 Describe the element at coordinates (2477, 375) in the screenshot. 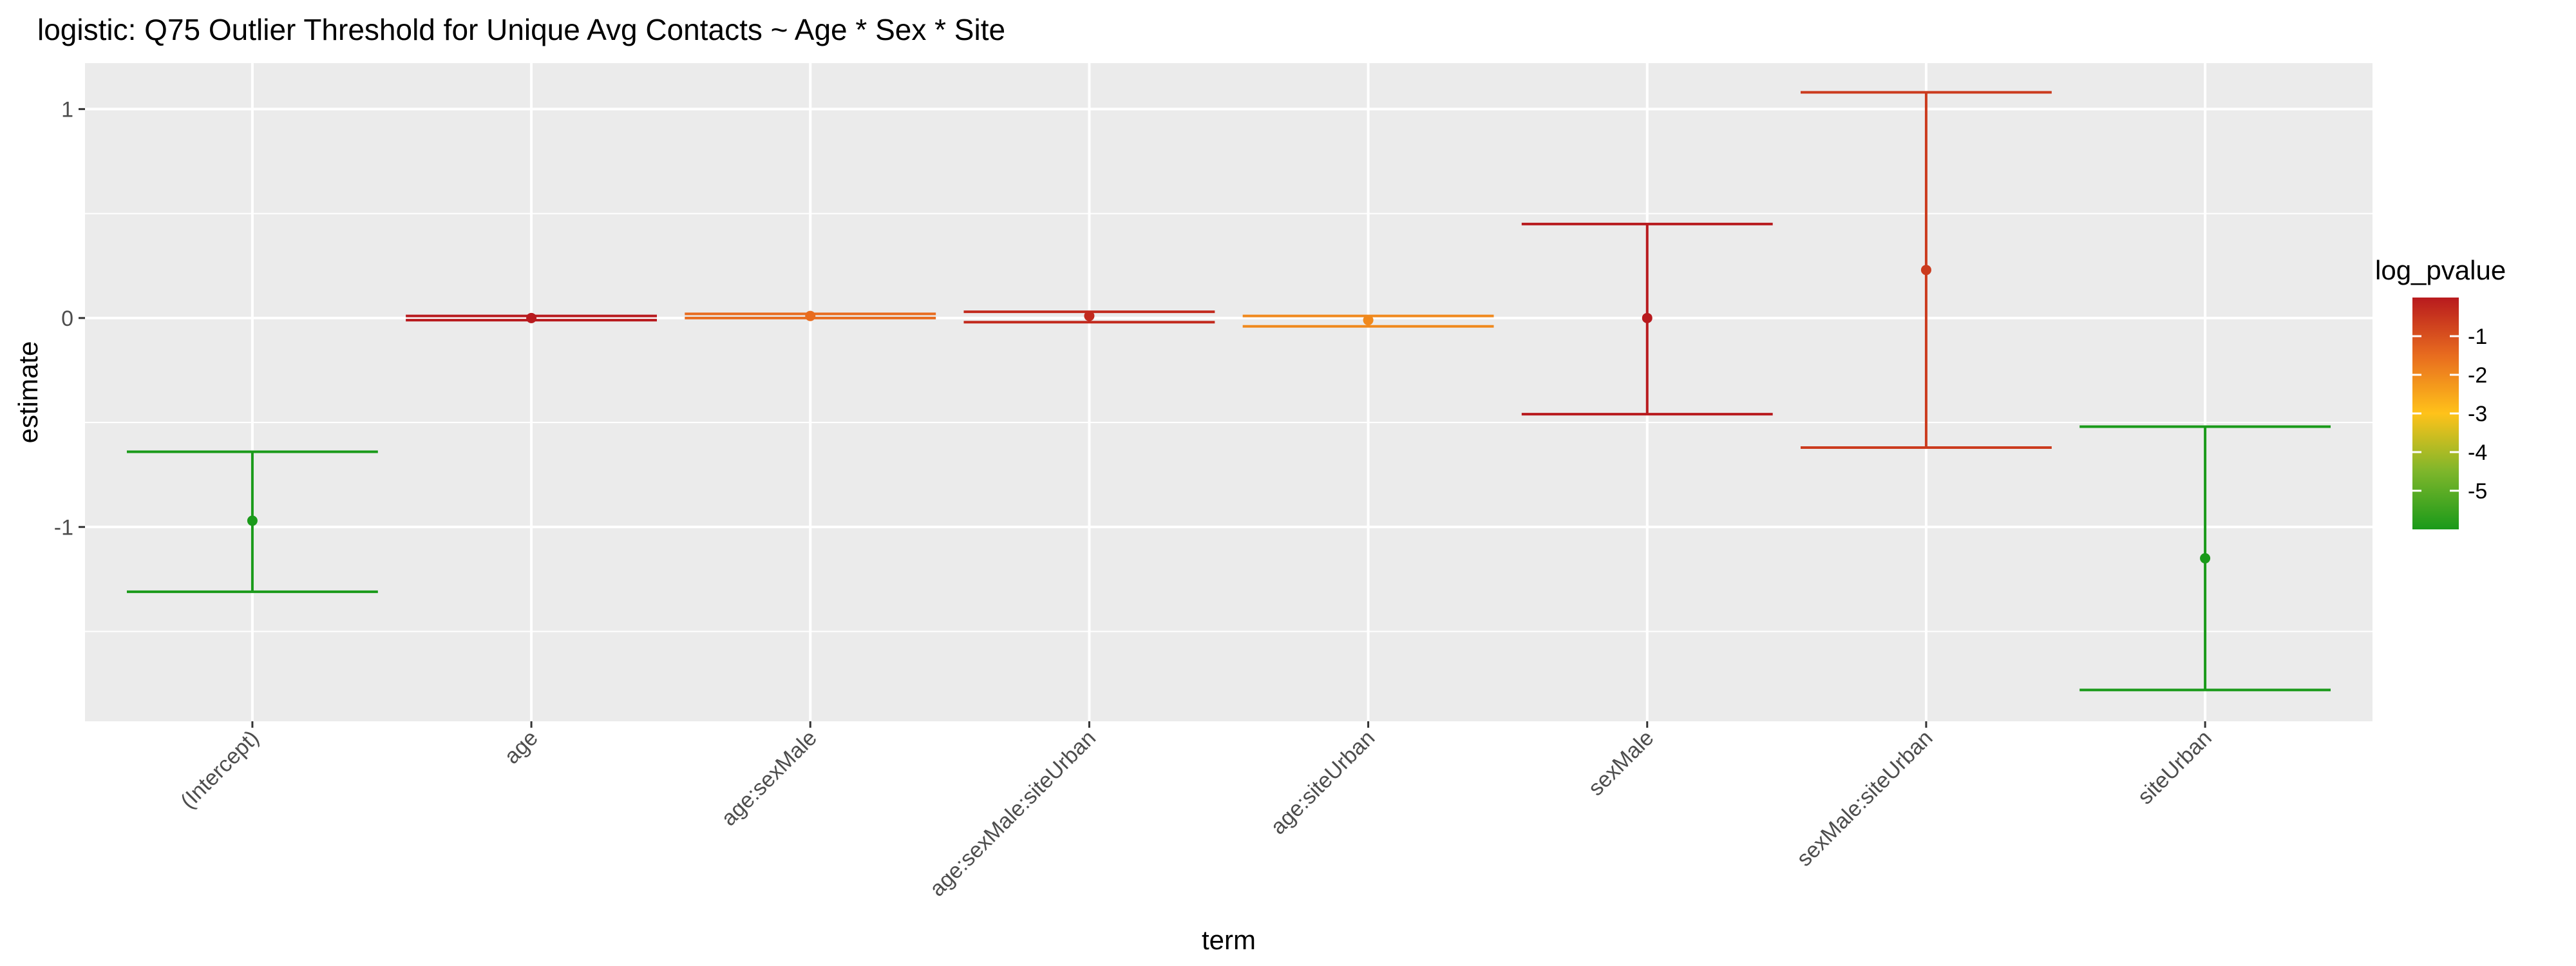

I see `legend-label: -2` at that location.